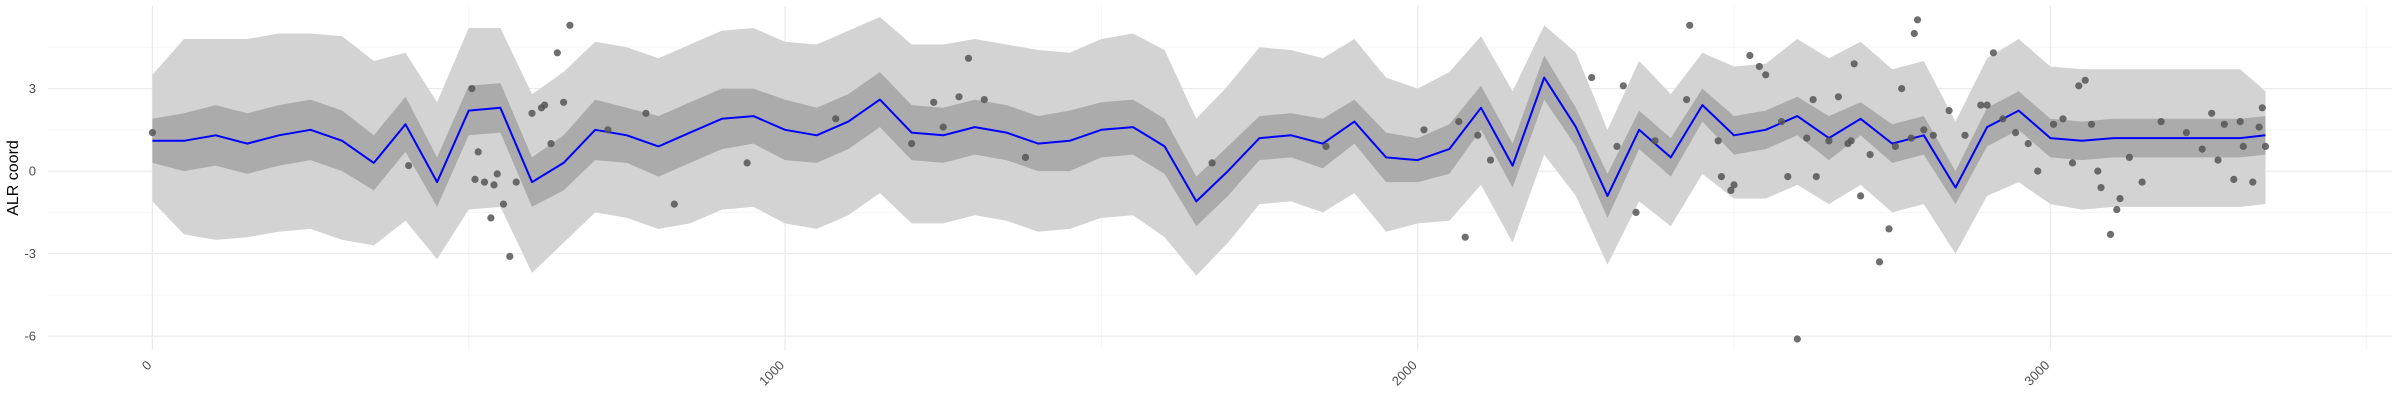 This screenshot has width=2400, height=400. Describe the element at coordinates (32, 88) in the screenshot. I see `y-tick-label: 3` at that location.